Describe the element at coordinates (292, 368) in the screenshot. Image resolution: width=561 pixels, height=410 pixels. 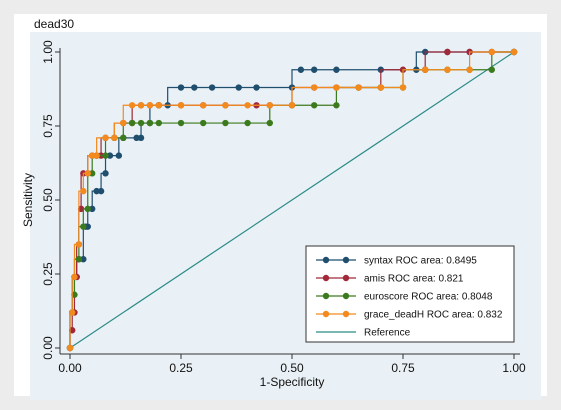
I see `x-tick-label: 0.50` at that location.